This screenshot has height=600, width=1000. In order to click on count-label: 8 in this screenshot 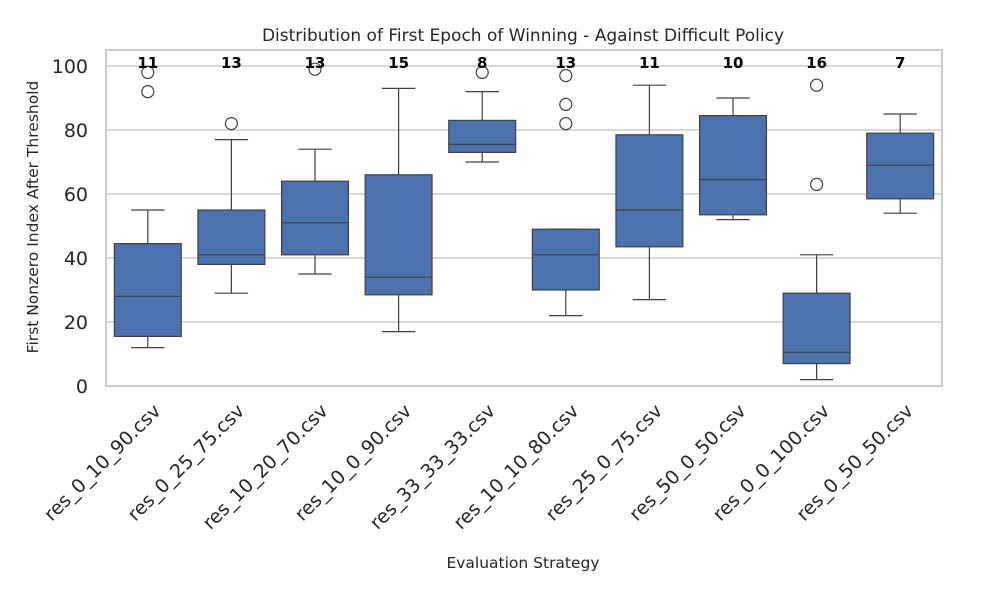, I will do `click(482, 63)`.